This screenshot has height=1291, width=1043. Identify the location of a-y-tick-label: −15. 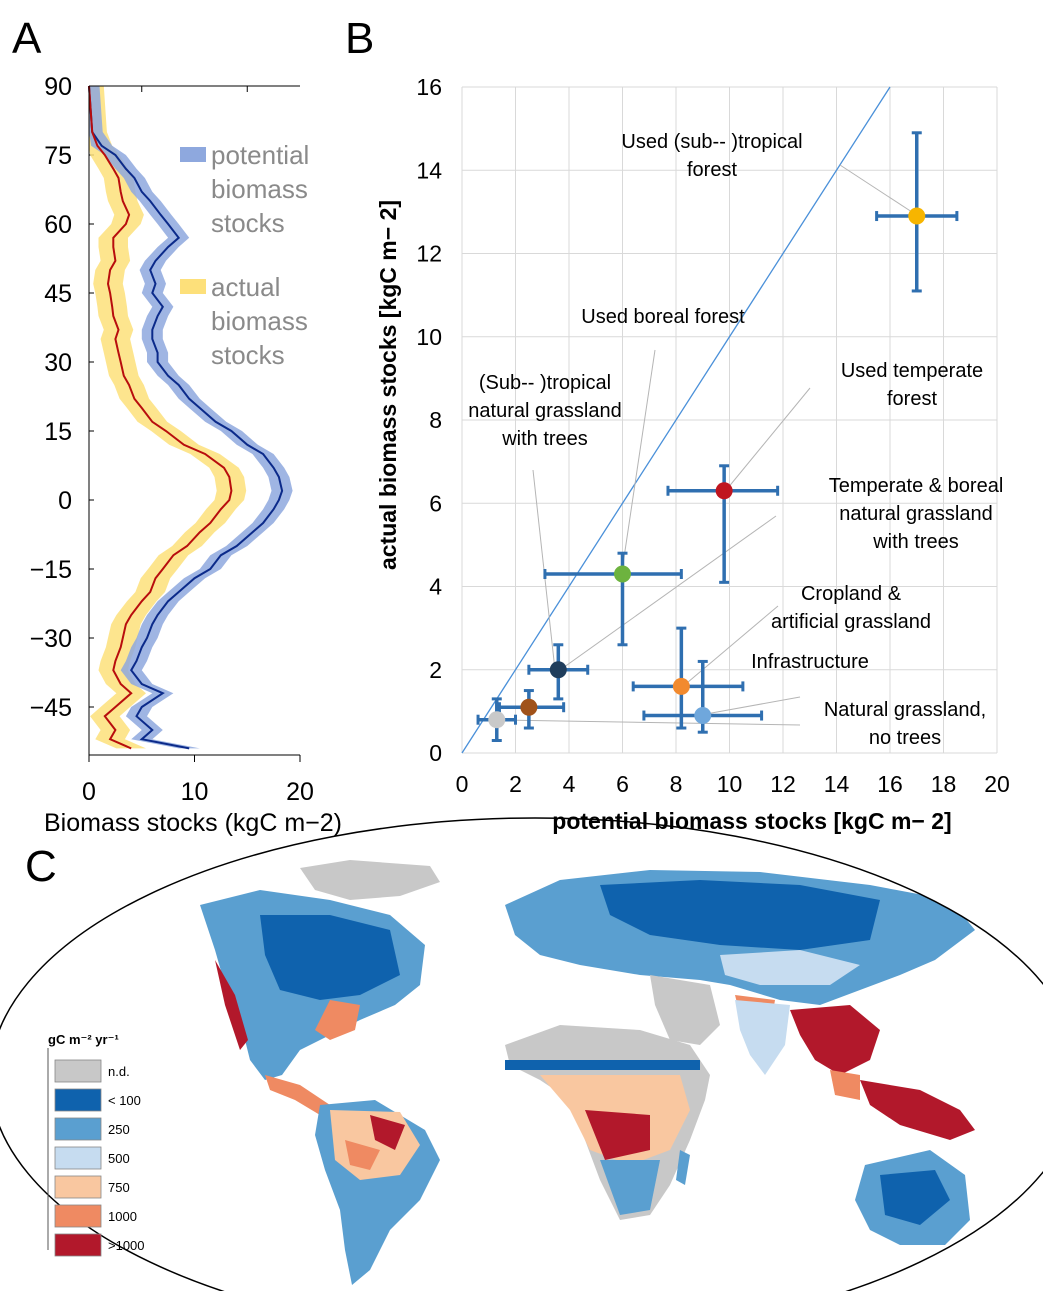
(51, 570).